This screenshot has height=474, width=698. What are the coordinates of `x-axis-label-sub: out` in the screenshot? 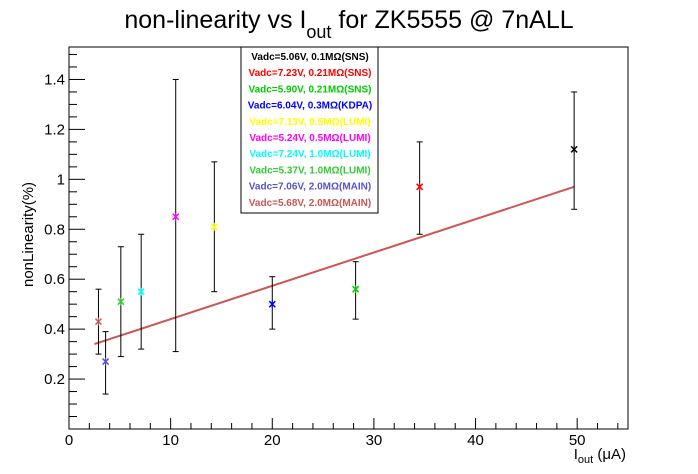 It's located at (585, 460).